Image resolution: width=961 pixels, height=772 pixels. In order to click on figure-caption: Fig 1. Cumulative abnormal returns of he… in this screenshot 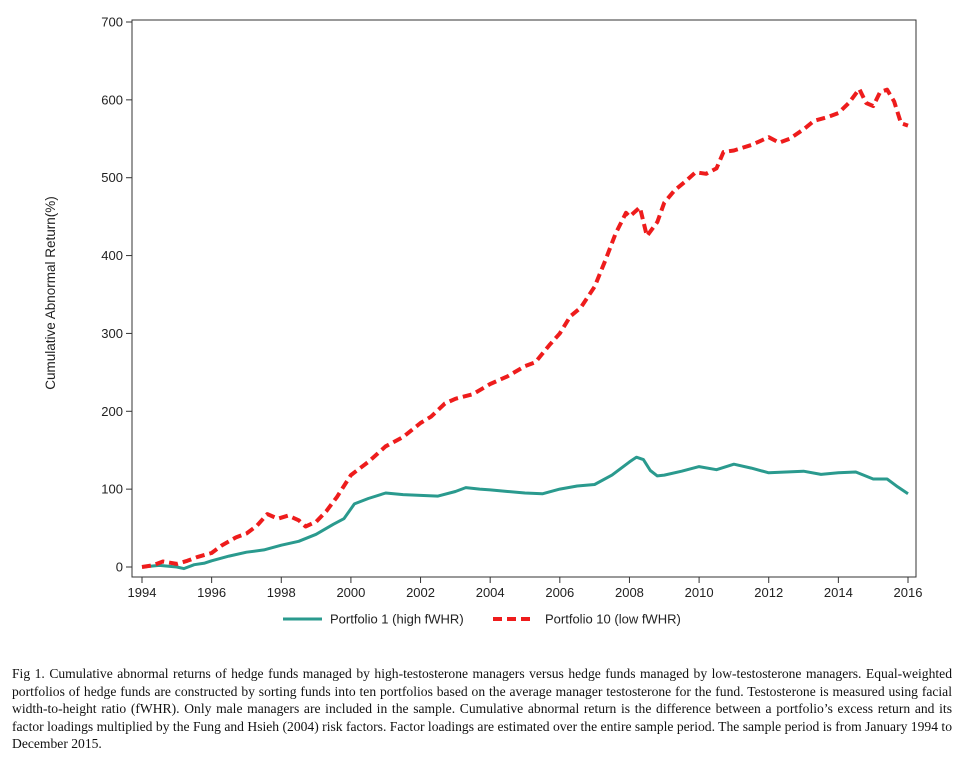, I will do `click(482, 709)`.